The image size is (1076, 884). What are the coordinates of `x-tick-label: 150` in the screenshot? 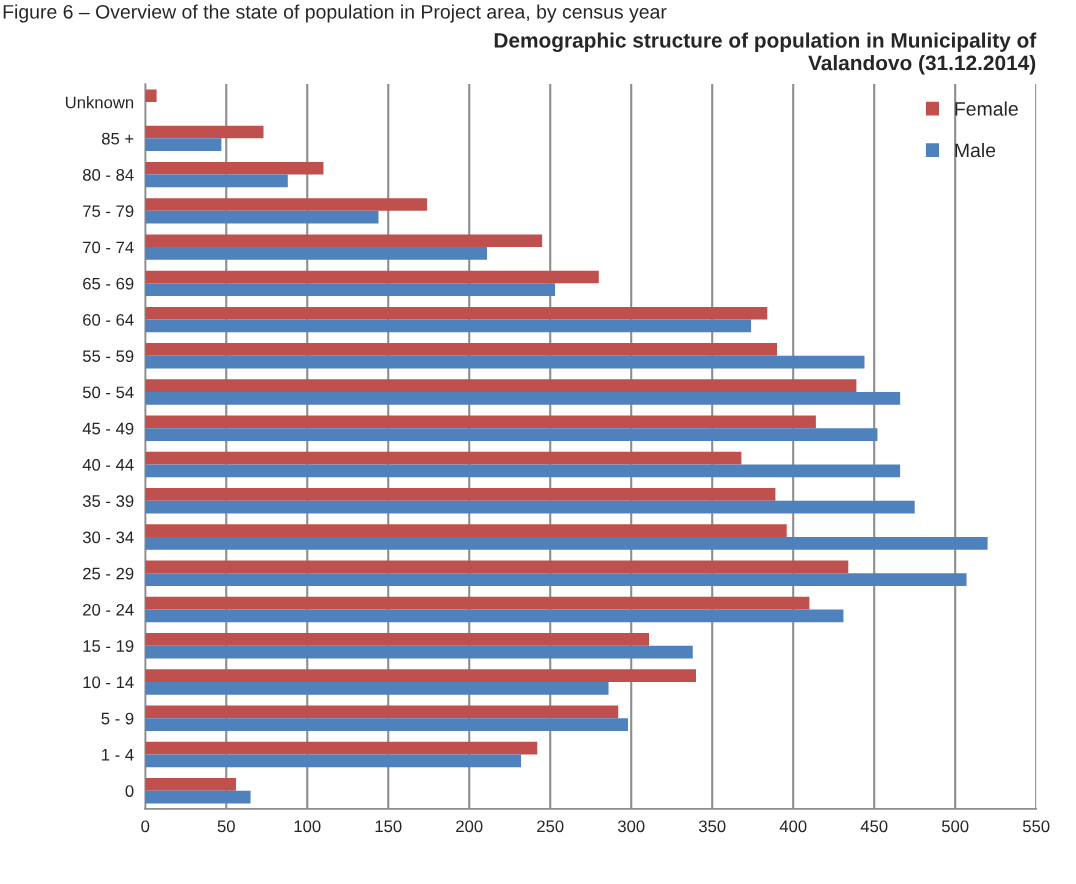 It's located at (388, 826).